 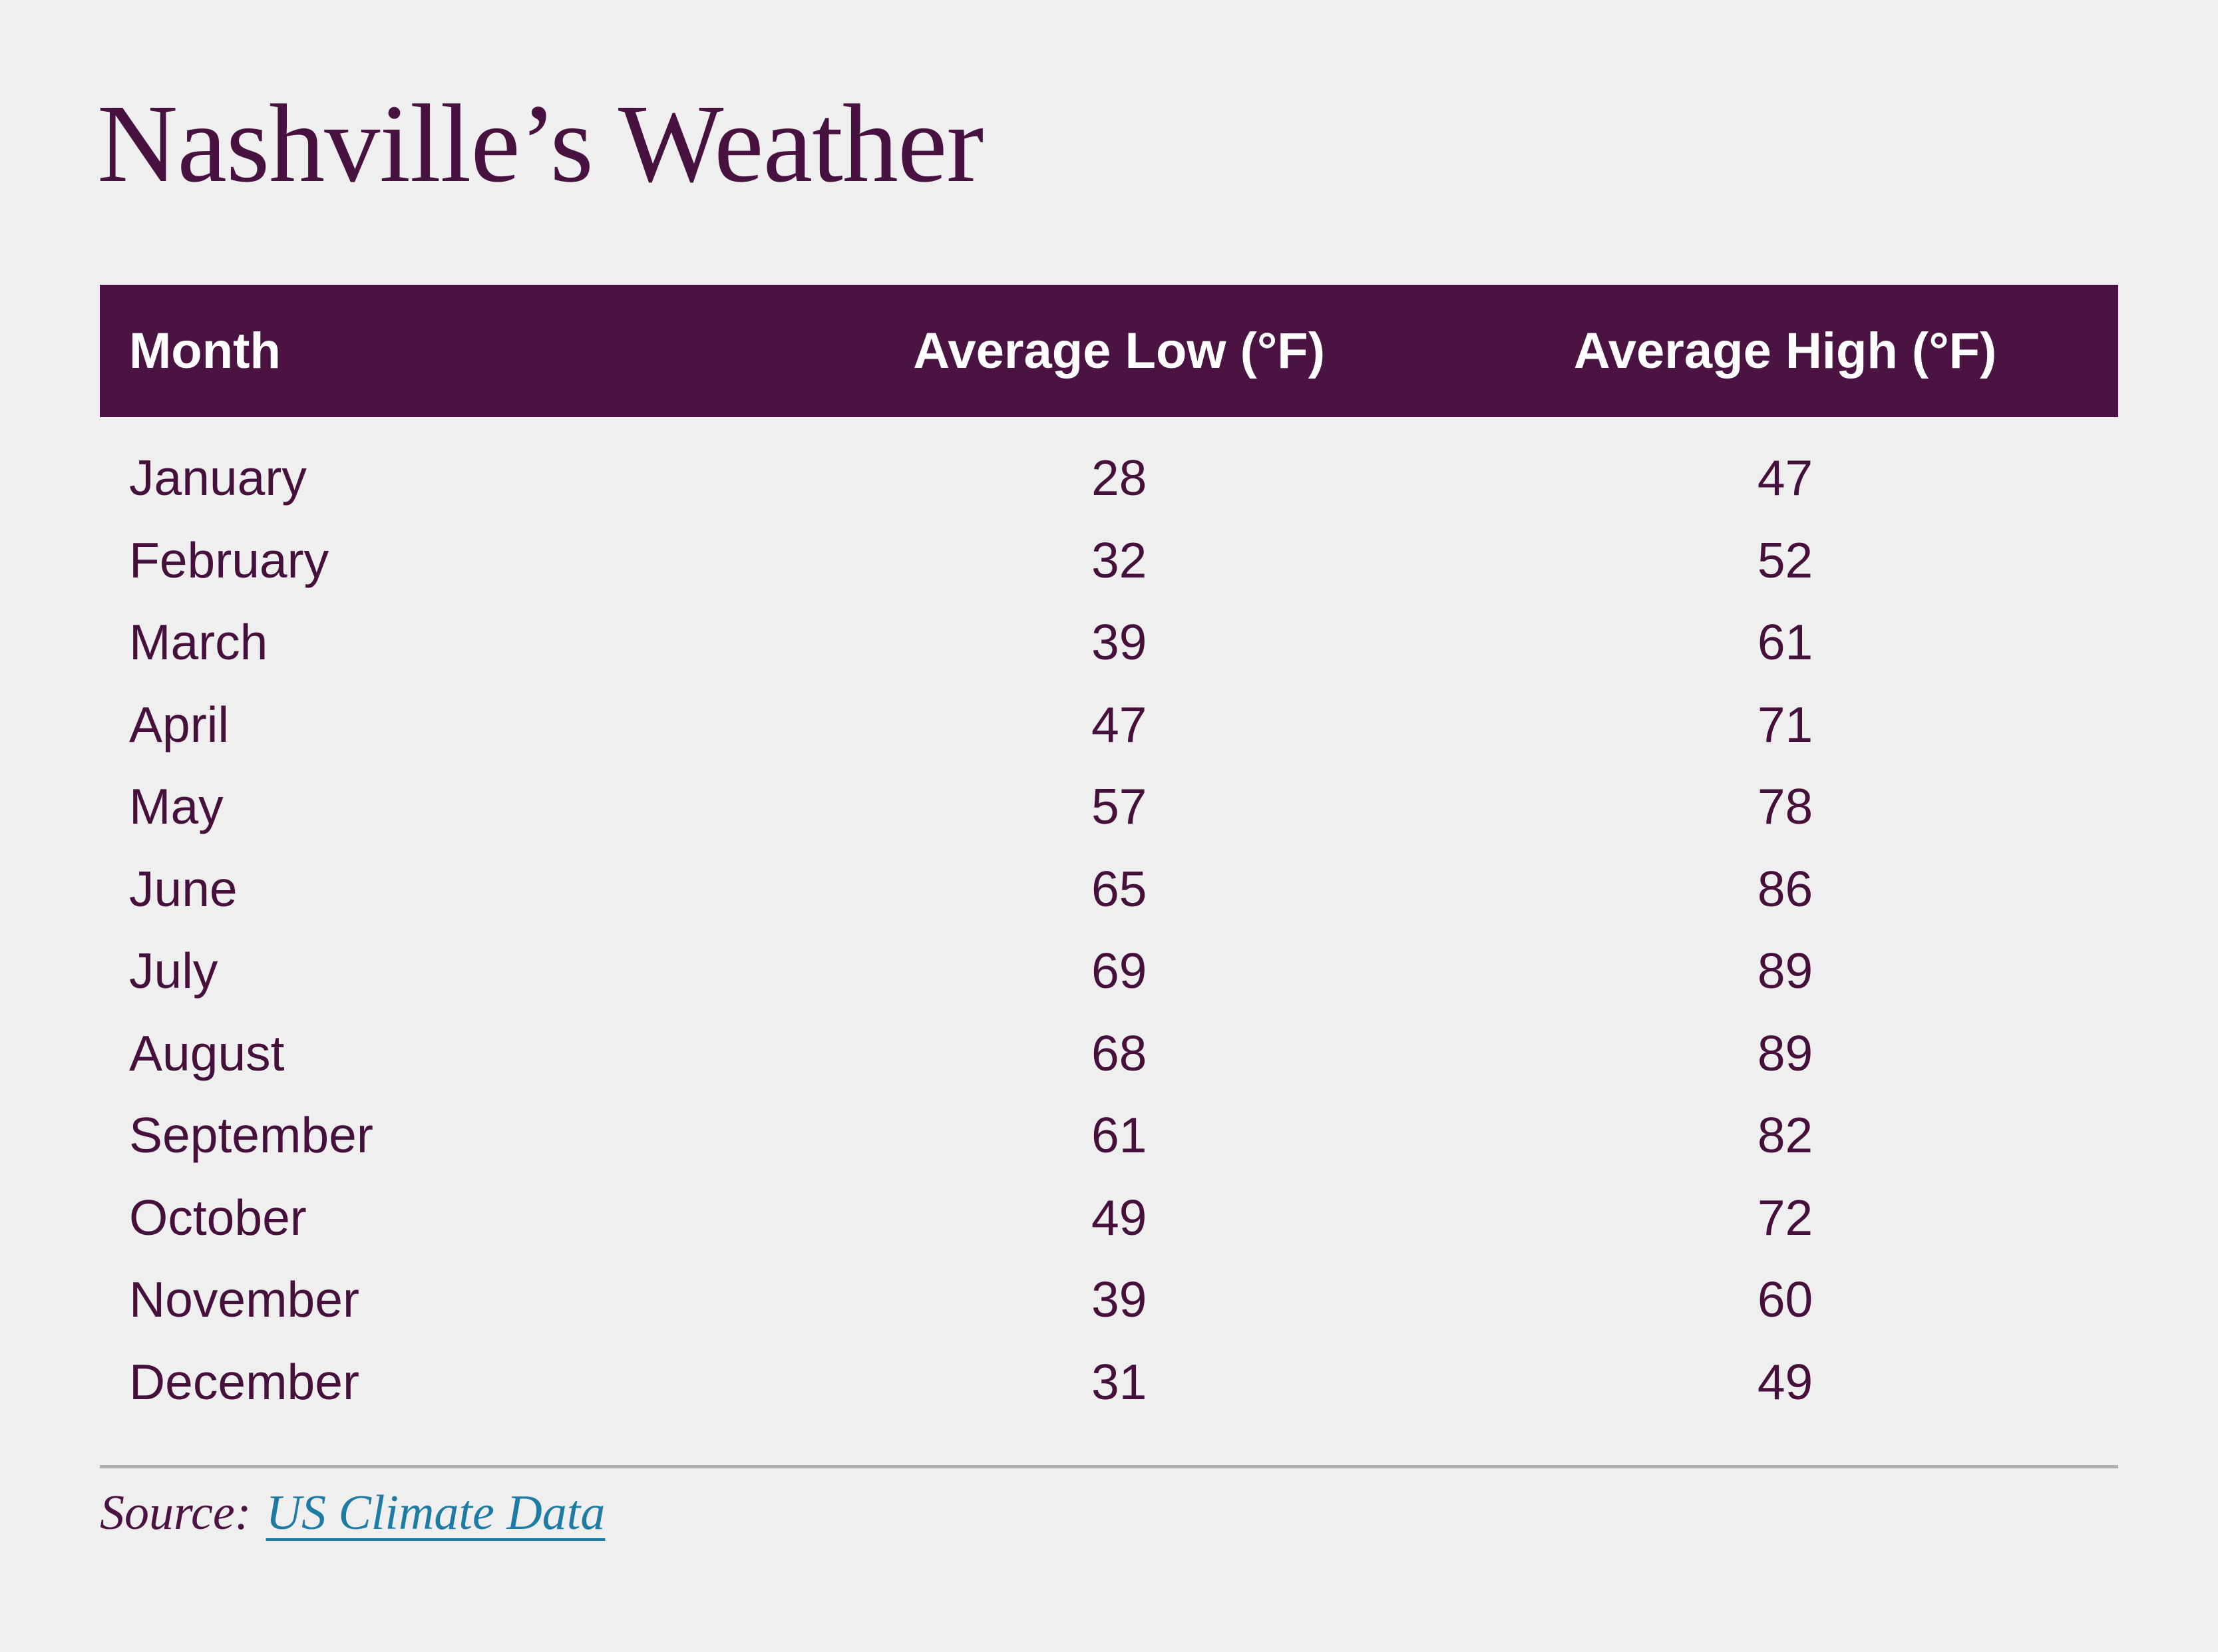 What do you see at coordinates (540, 144) in the screenshot?
I see `page-title: Nashville’s Weather` at bounding box center [540, 144].